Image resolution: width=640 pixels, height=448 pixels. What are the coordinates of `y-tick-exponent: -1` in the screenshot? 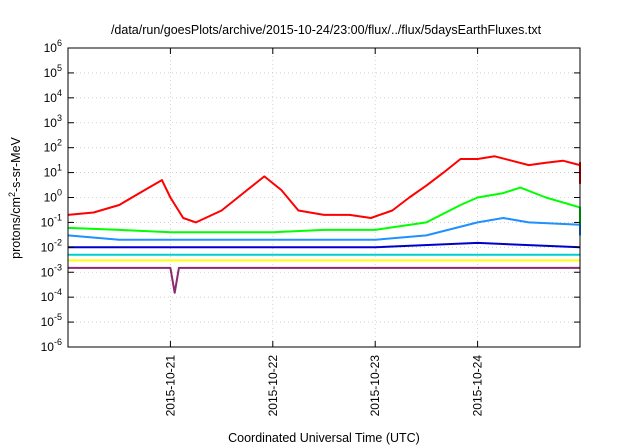 It's located at (58, 217).